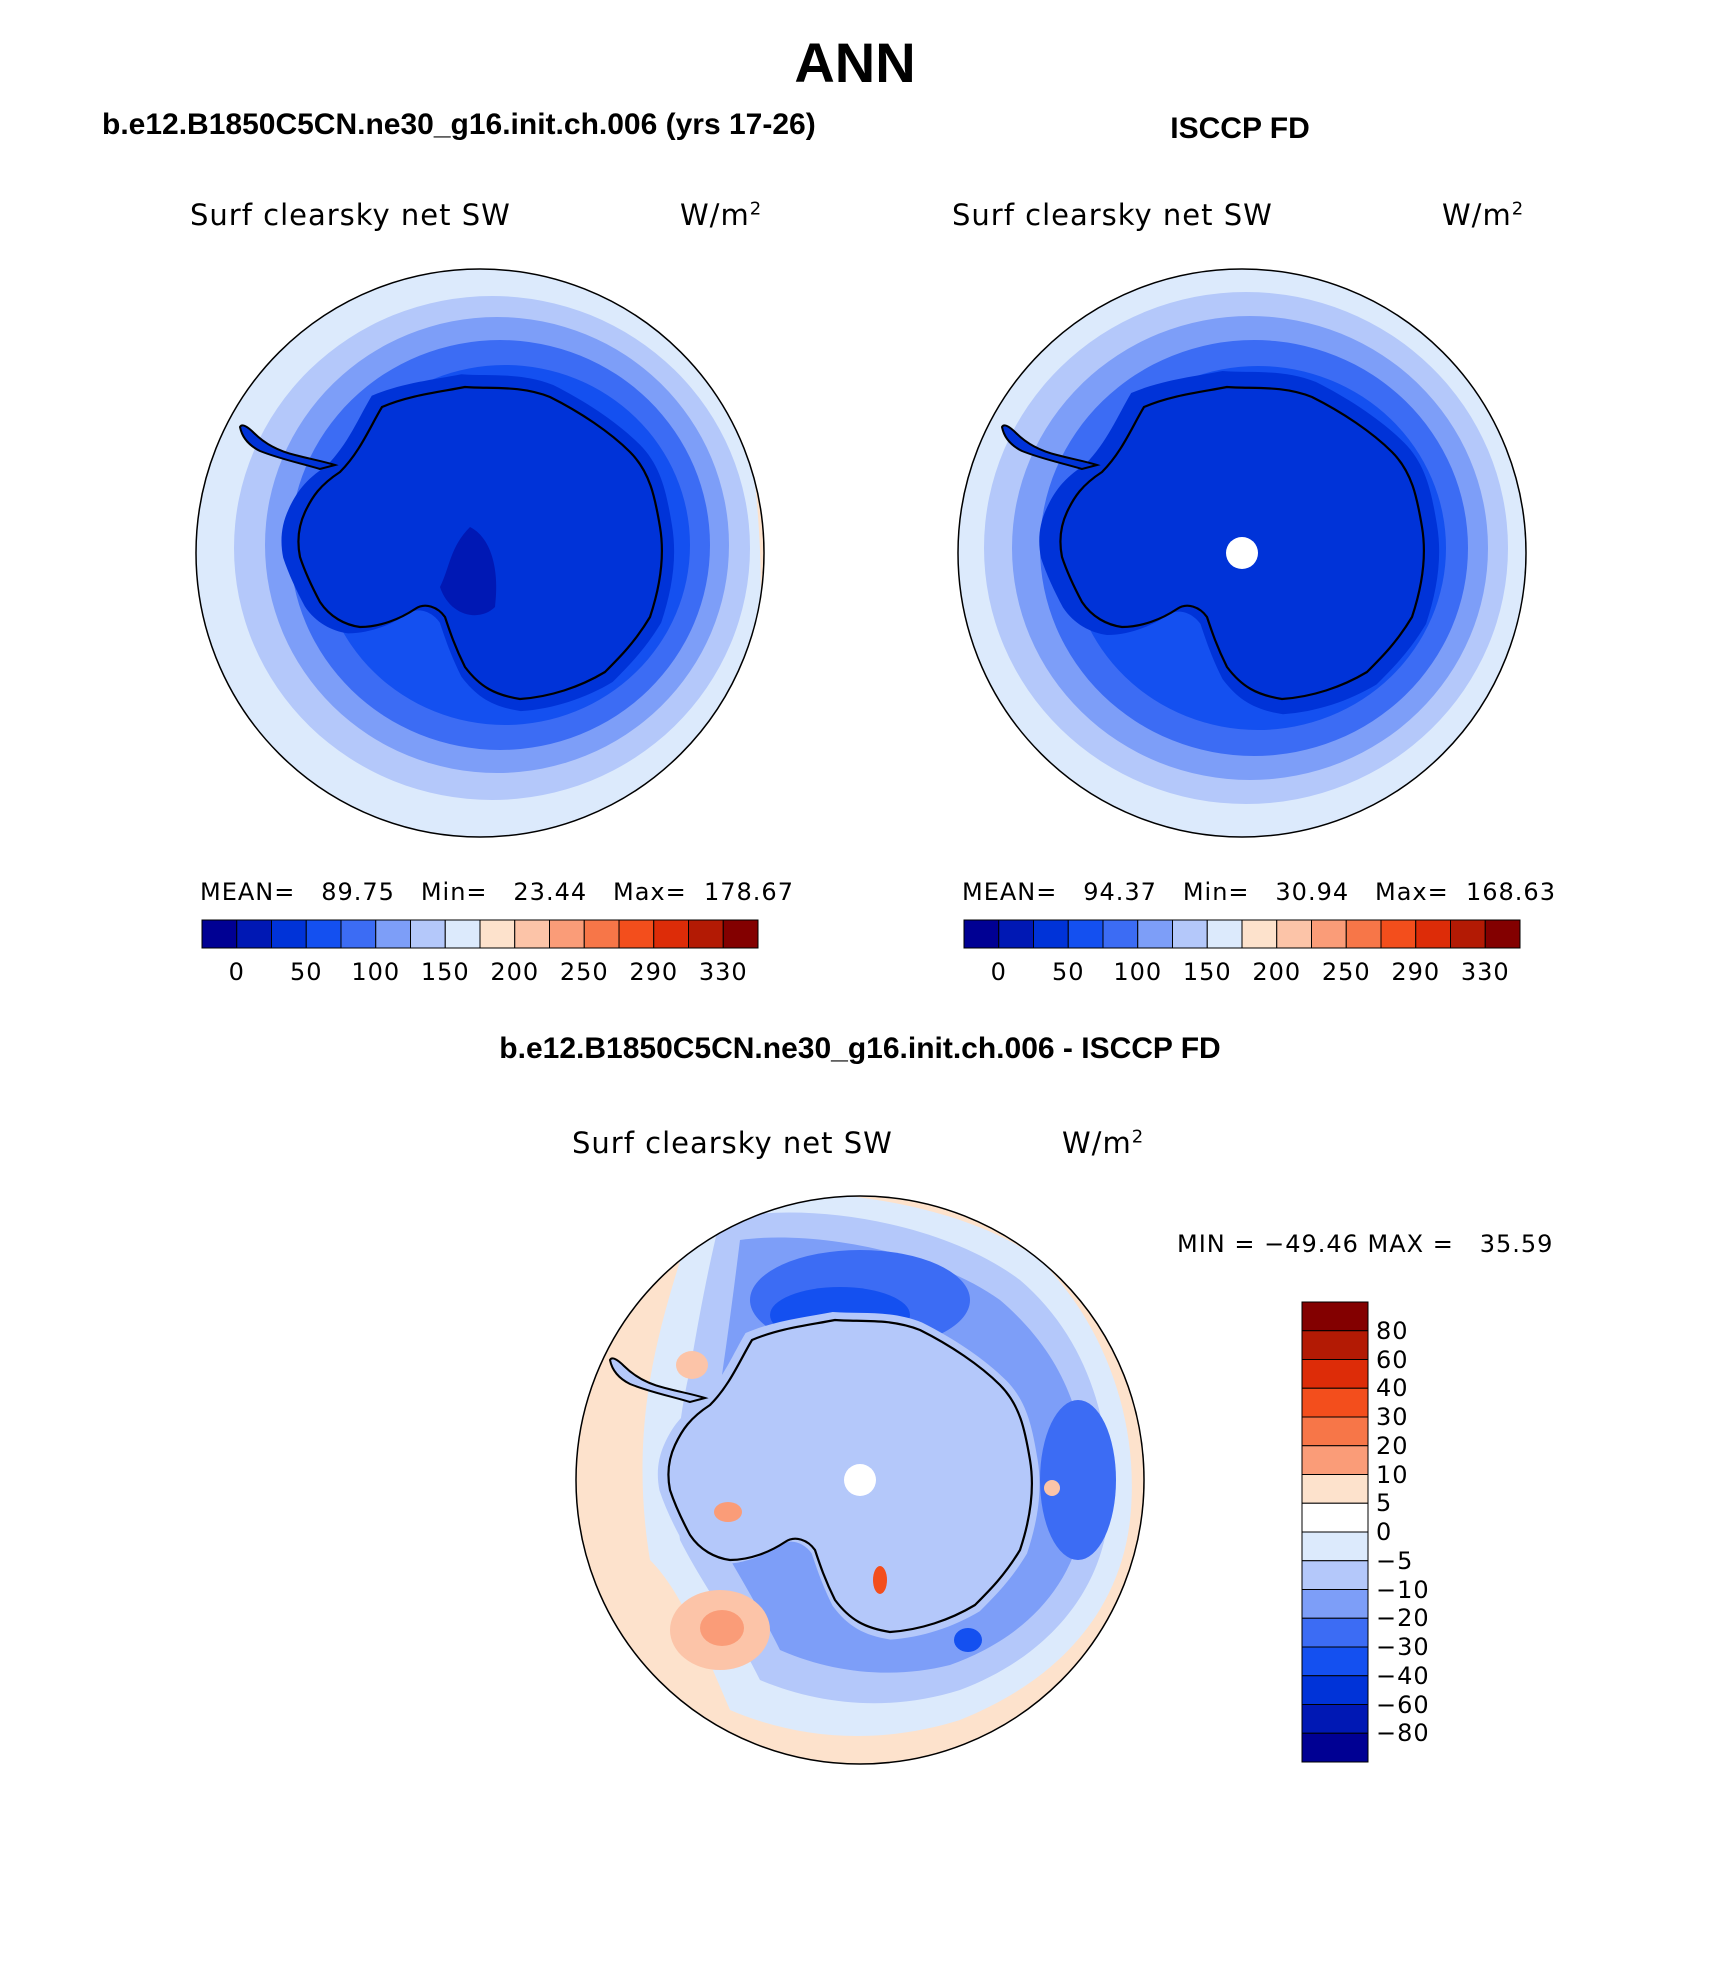  What do you see at coordinates (1403, 1589) in the screenshot?
I see `colorbar-tick-label: −10` at bounding box center [1403, 1589].